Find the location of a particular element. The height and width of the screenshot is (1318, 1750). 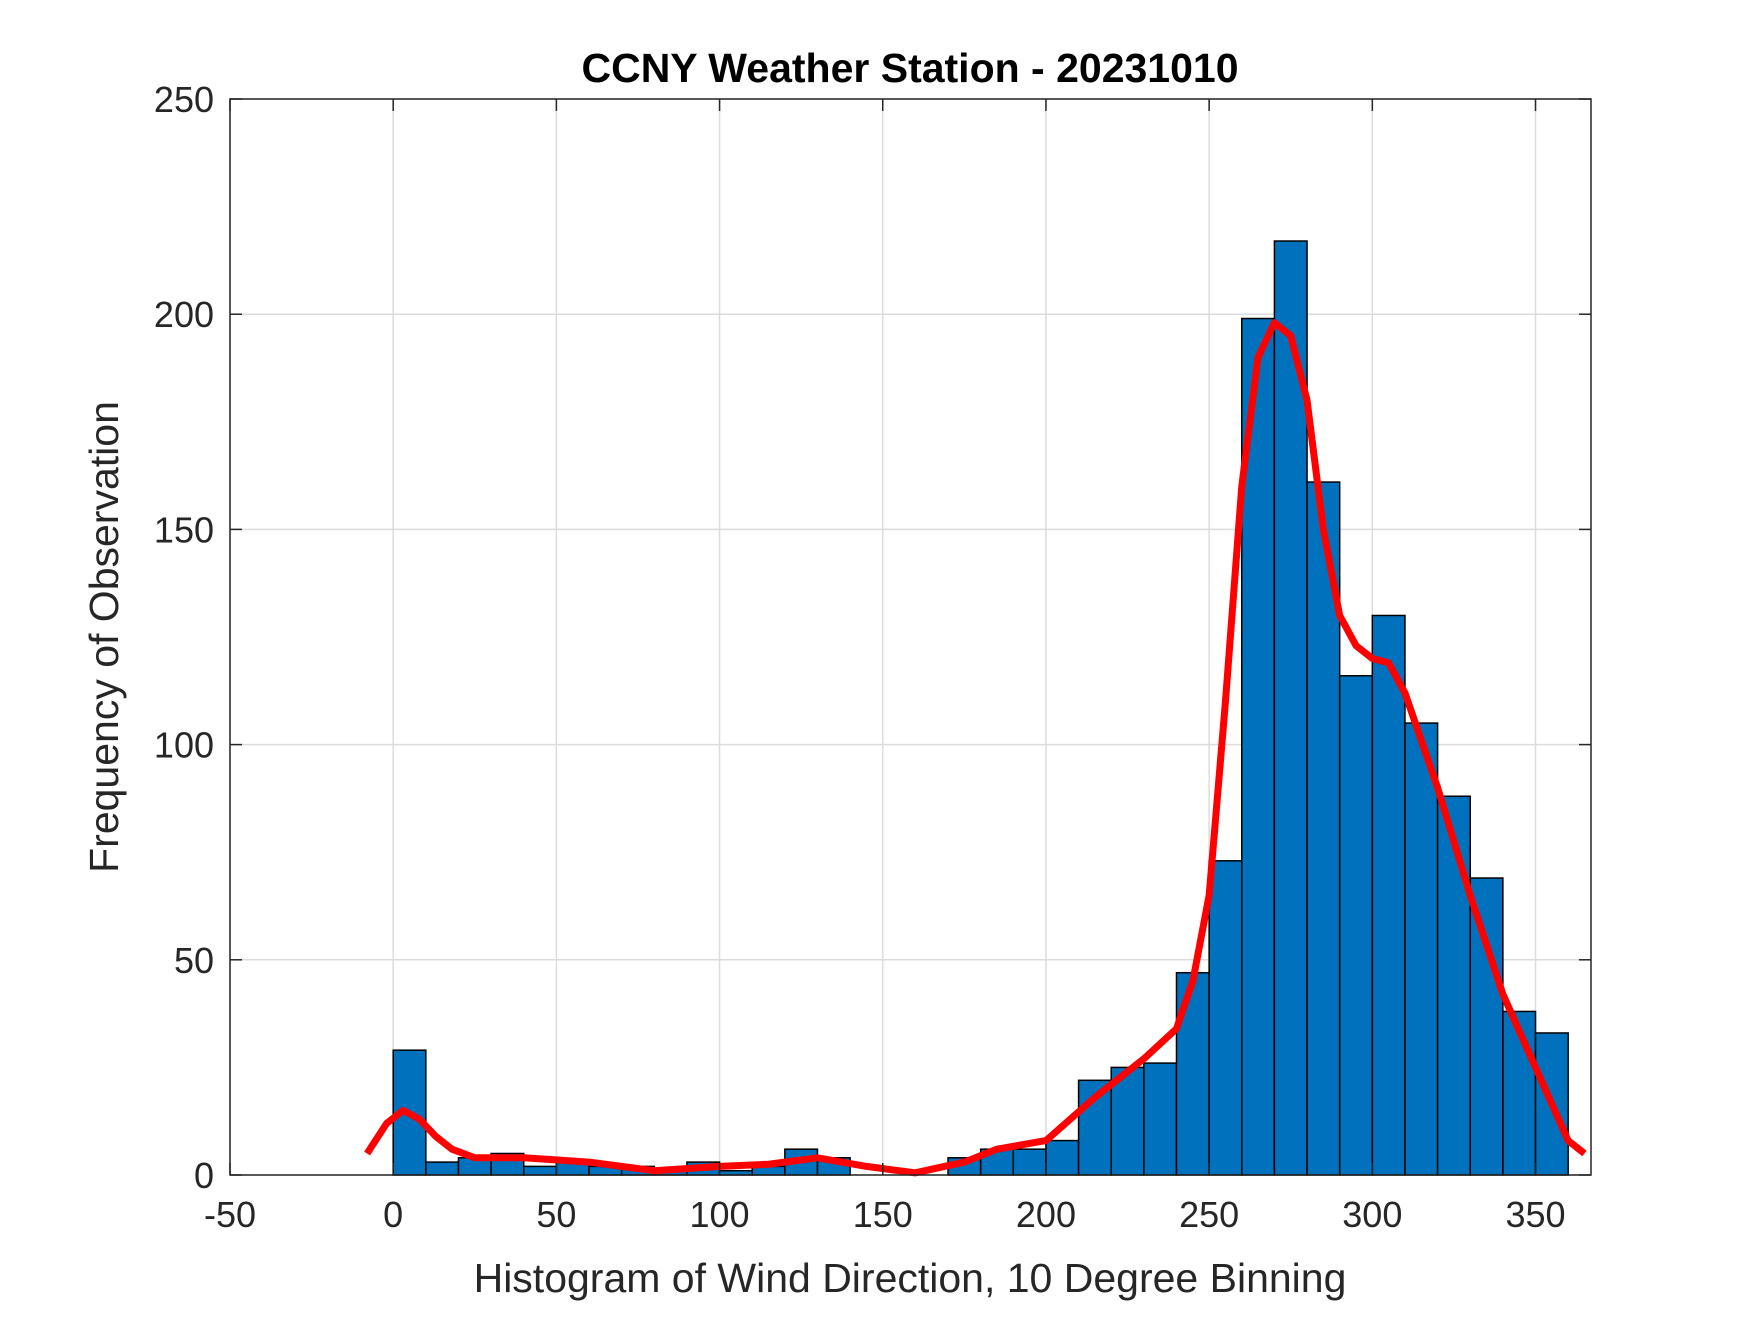

x-tick-label: 250 is located at coordinates (1209, 1214).